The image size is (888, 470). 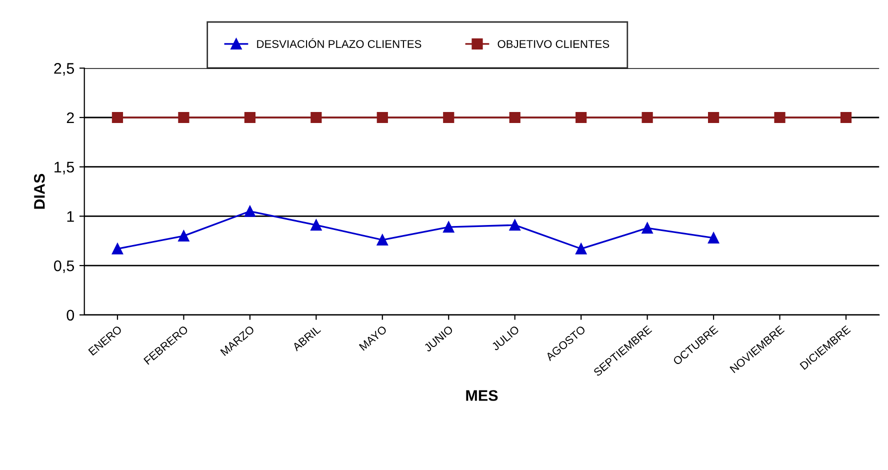 What do you see at coordinates (64, 168) in the screenshot?
I see `y-tick-label: 1,5` at bounding box center [64, 168].